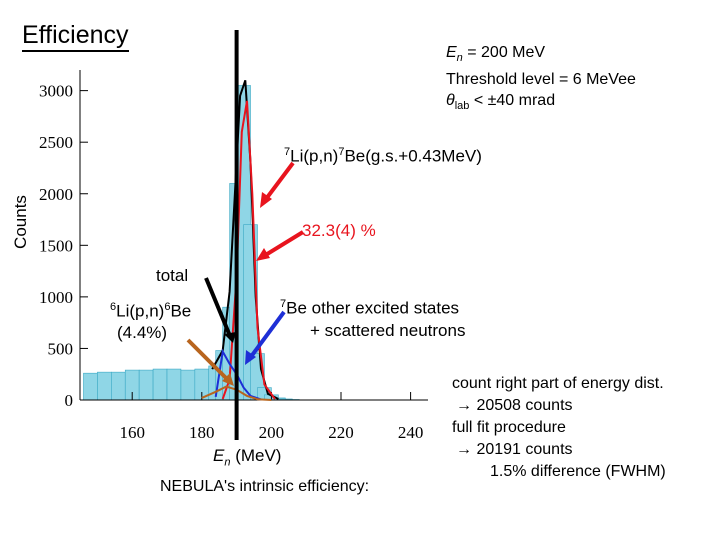  I want to click on energy-label: E, so click(451, 52).